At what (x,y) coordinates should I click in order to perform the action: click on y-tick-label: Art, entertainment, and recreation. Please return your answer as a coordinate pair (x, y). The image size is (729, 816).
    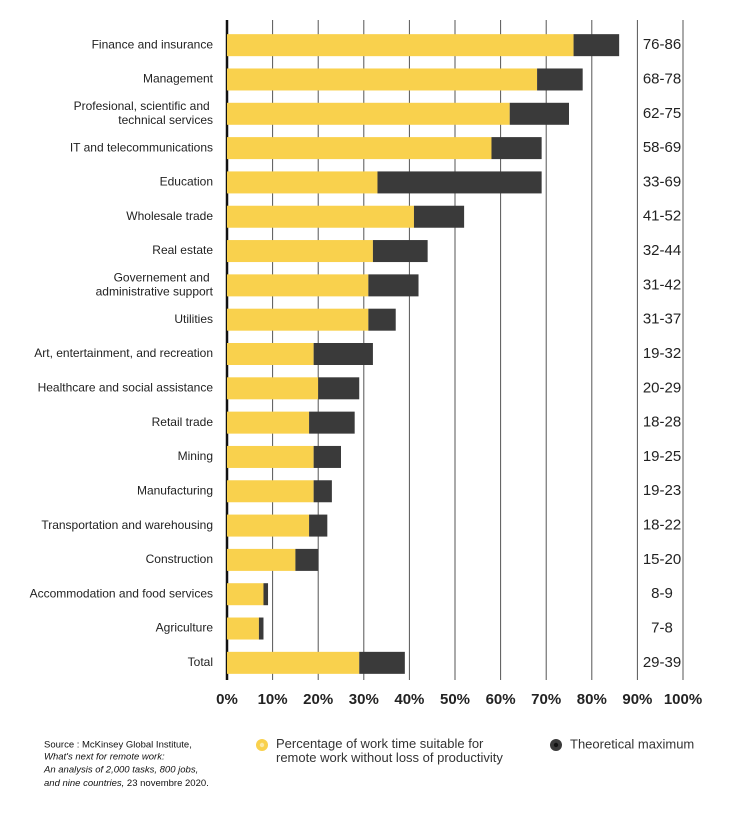
    Looking at the image, I should click on (123, 353).